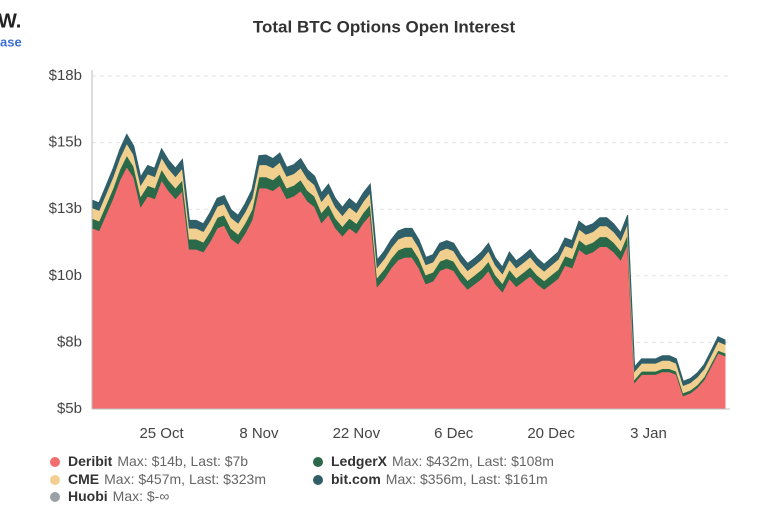  Describe the element at coordinates (11, 41) in the screenshot. I see `logo-bottom: ase` at that location.